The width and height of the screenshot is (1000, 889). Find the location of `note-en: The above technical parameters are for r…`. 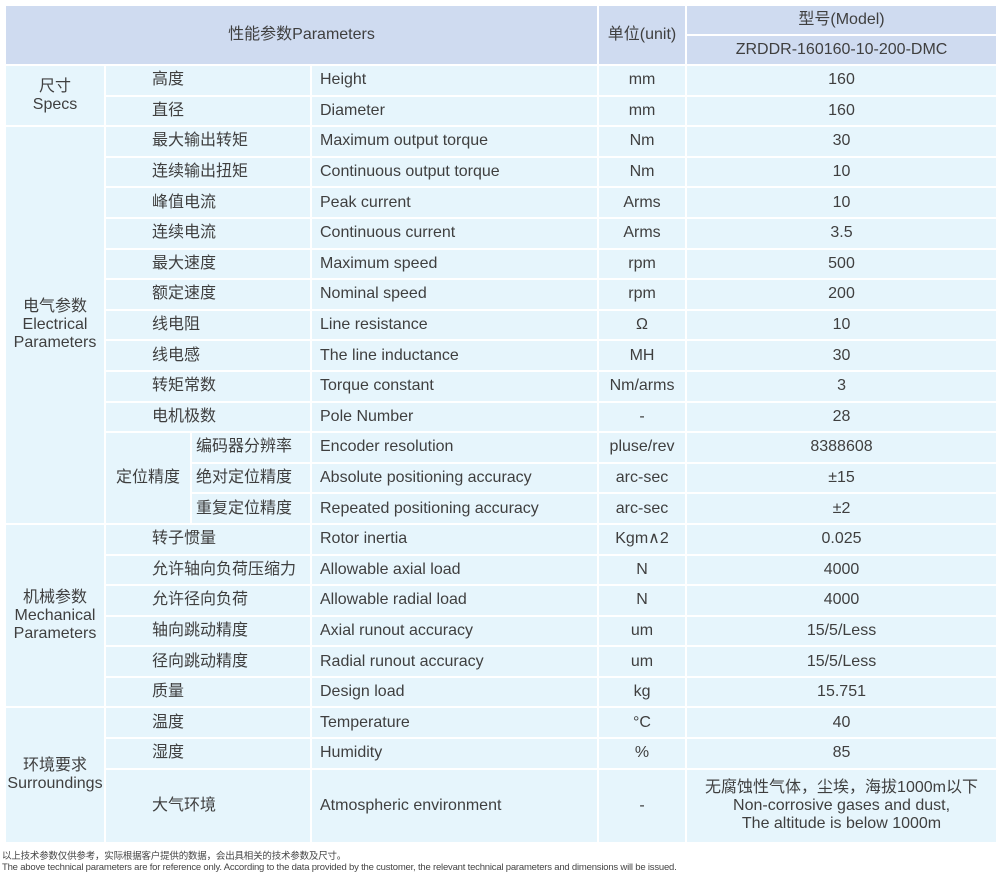

note-en: The above technical parameters are for r… is located at coordinates (339, 867).